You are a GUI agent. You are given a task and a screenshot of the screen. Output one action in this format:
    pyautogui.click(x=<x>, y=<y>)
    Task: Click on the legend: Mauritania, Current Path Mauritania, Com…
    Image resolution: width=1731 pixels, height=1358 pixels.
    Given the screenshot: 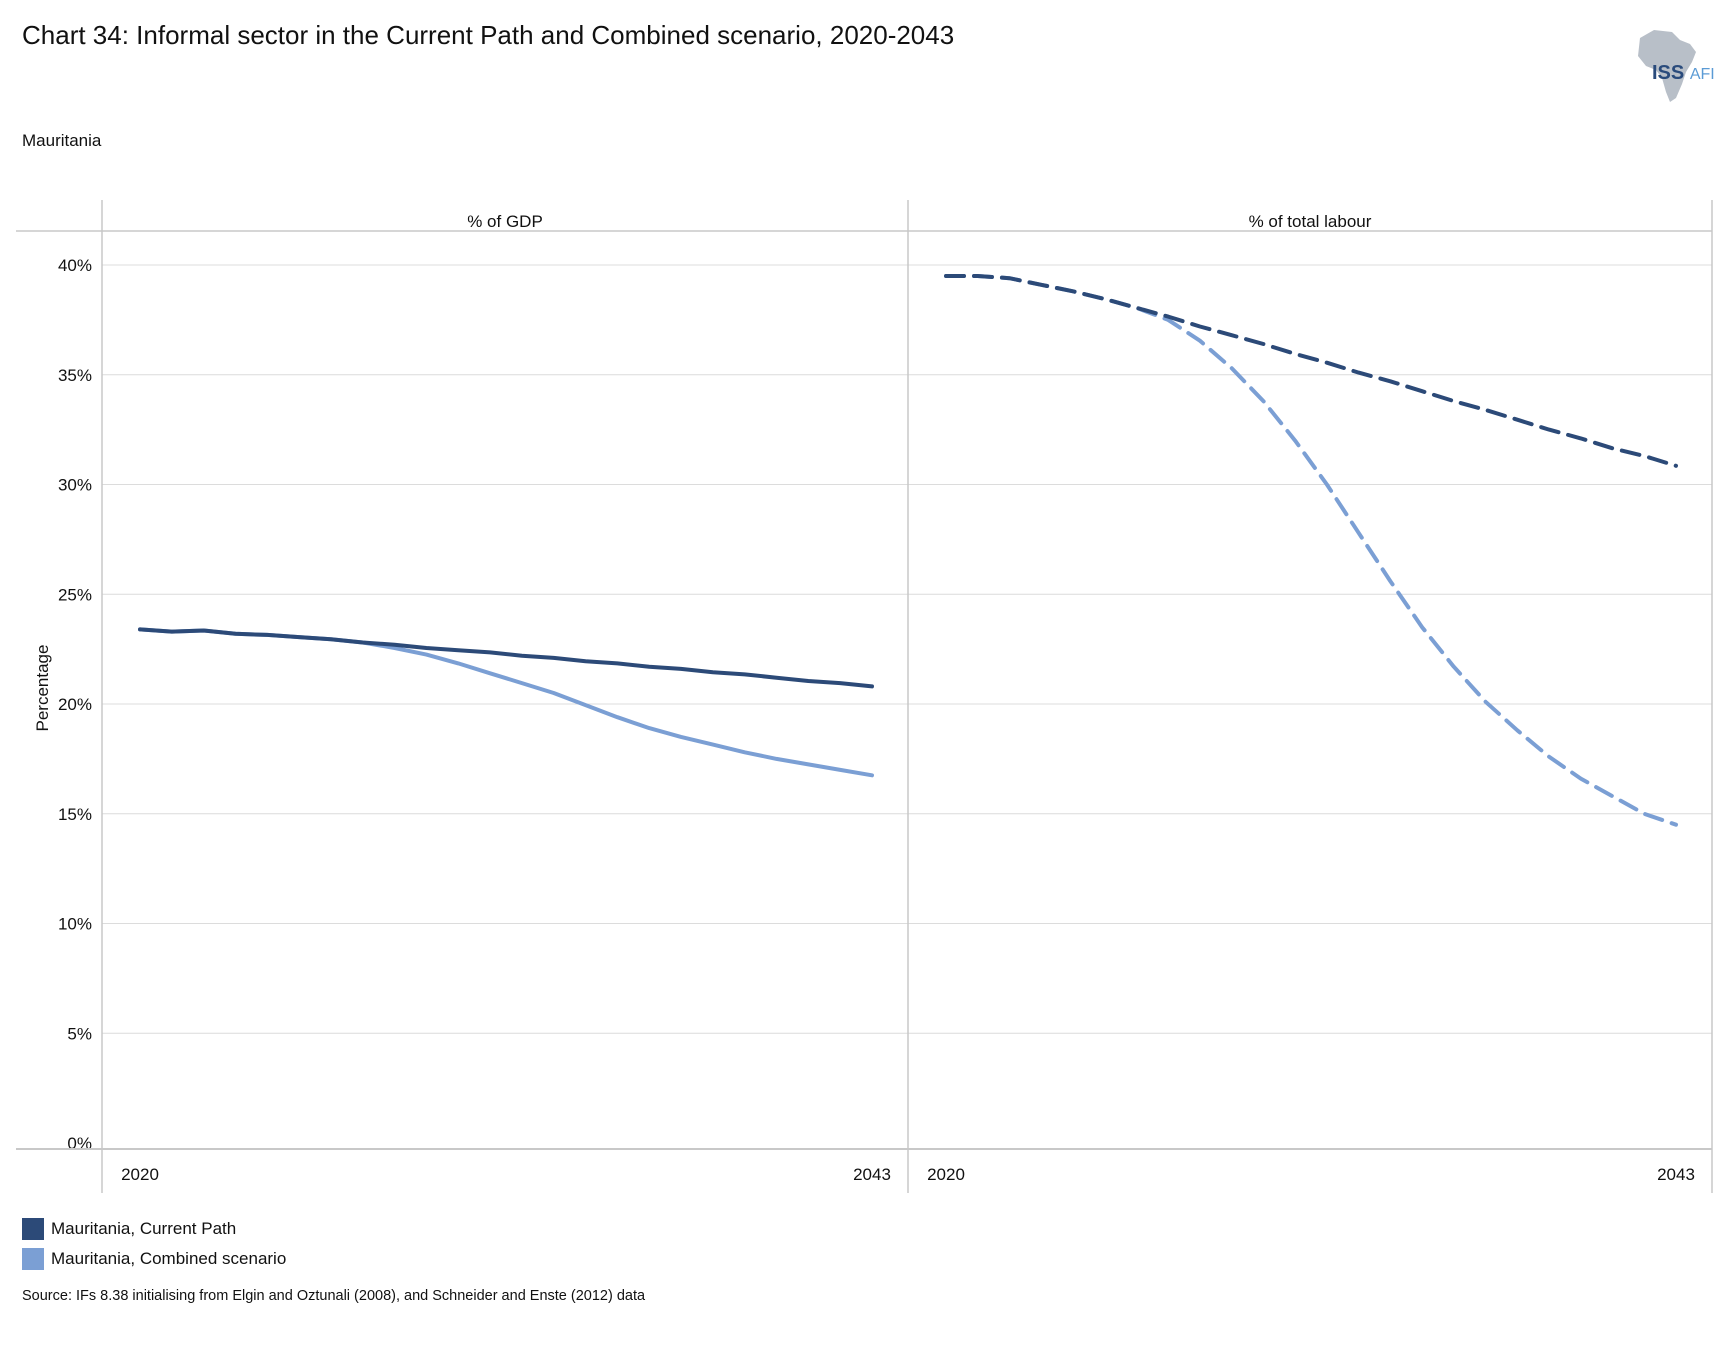 What is the action you would take?
    pyautogui.click(x=154, y=1244)
    